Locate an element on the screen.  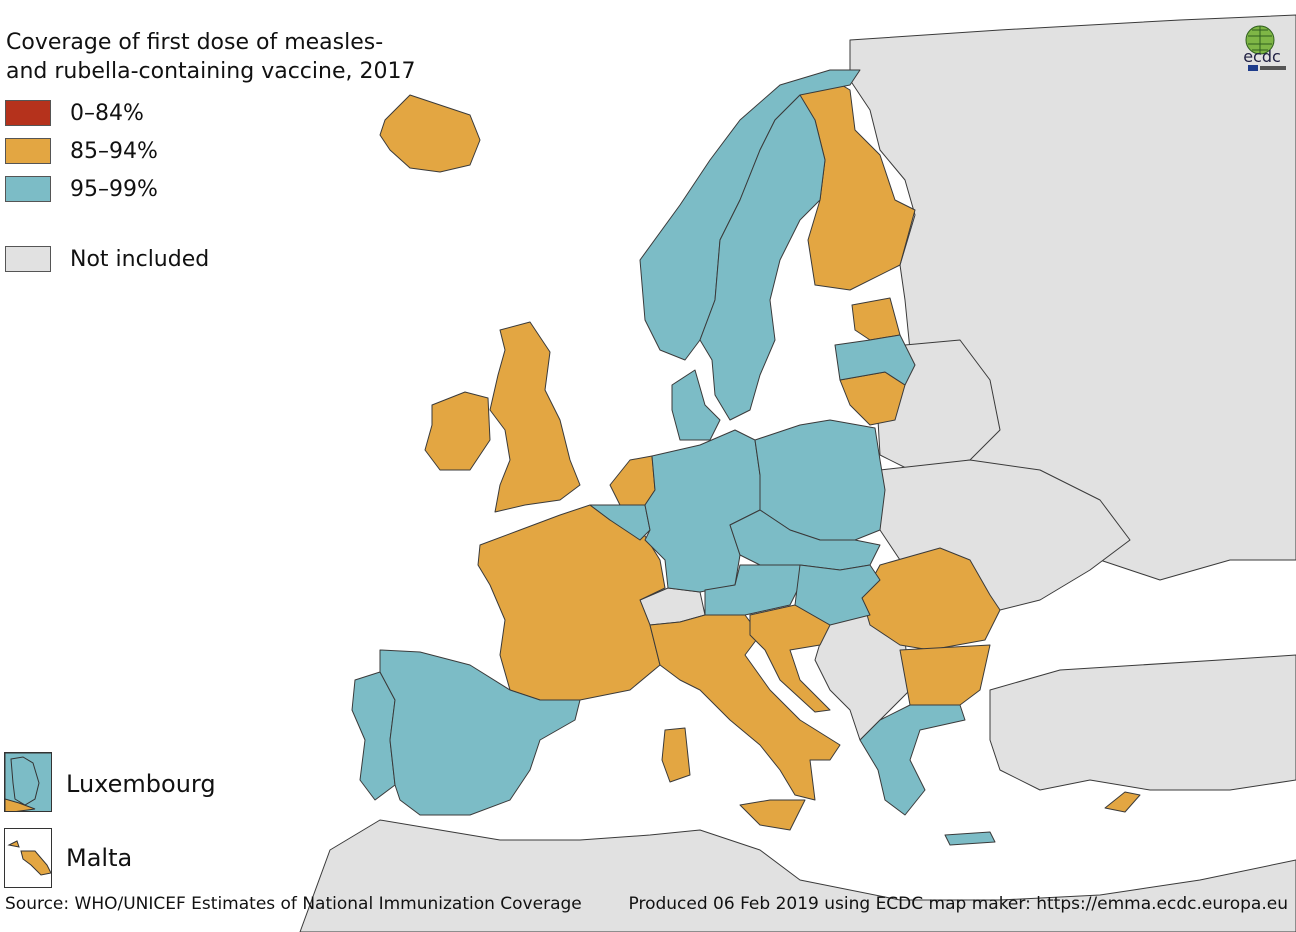
portugal is located at coordinates (373, 736).